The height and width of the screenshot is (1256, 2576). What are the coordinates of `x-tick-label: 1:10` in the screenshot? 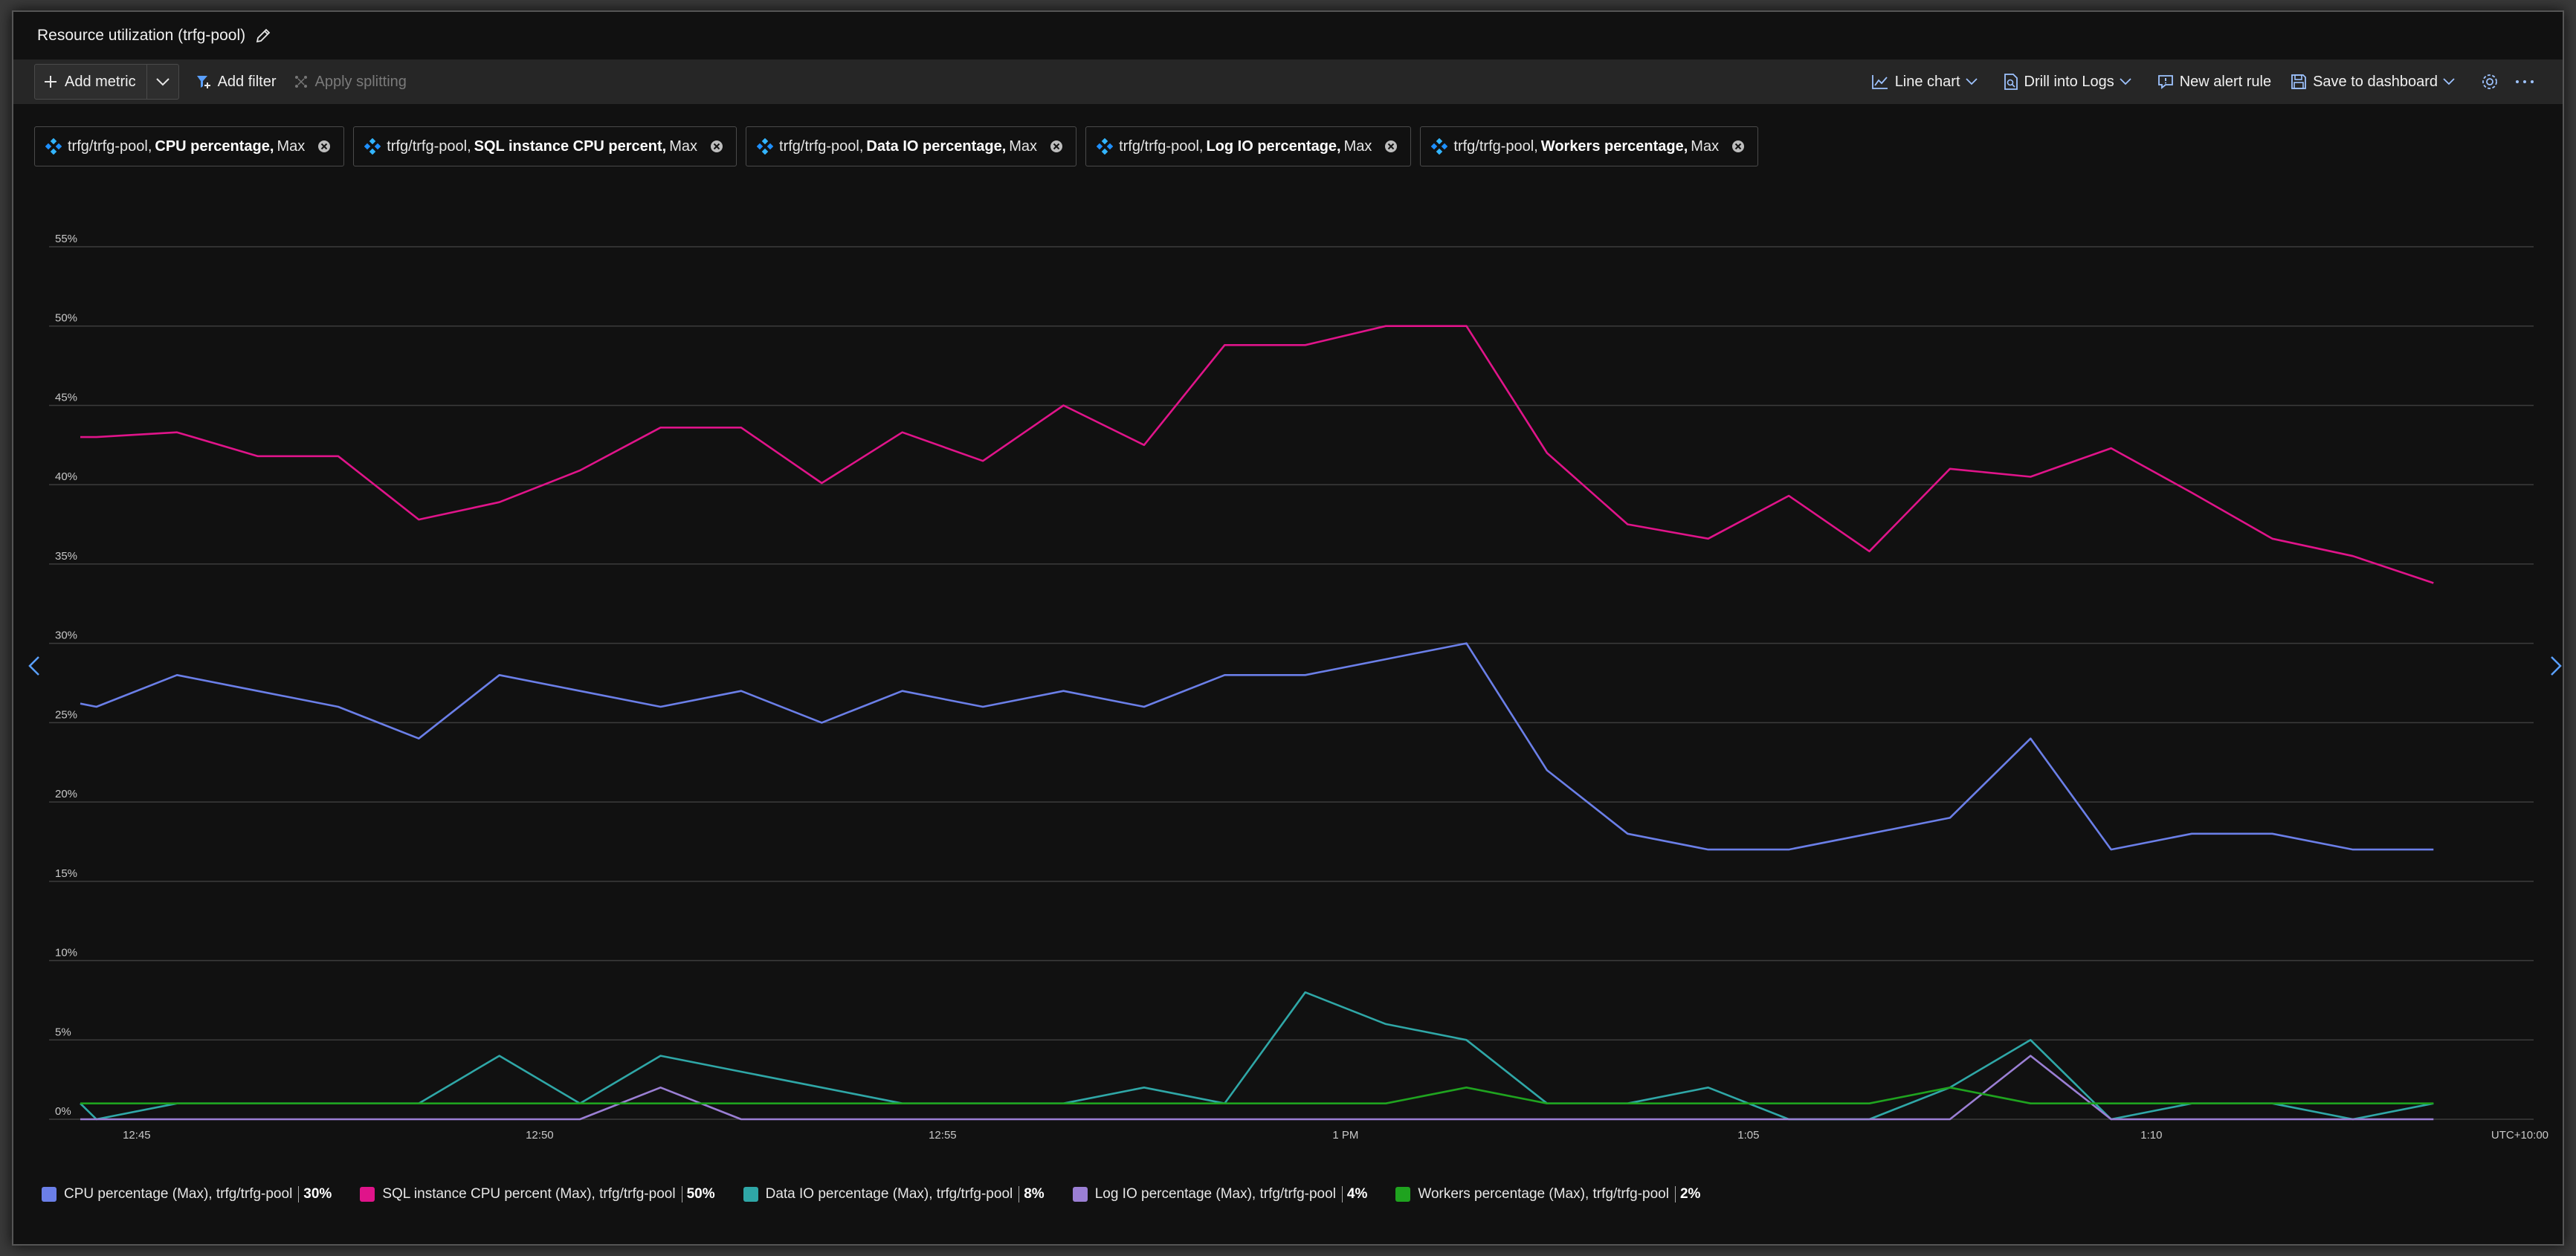 It's located at (2151, 1135).